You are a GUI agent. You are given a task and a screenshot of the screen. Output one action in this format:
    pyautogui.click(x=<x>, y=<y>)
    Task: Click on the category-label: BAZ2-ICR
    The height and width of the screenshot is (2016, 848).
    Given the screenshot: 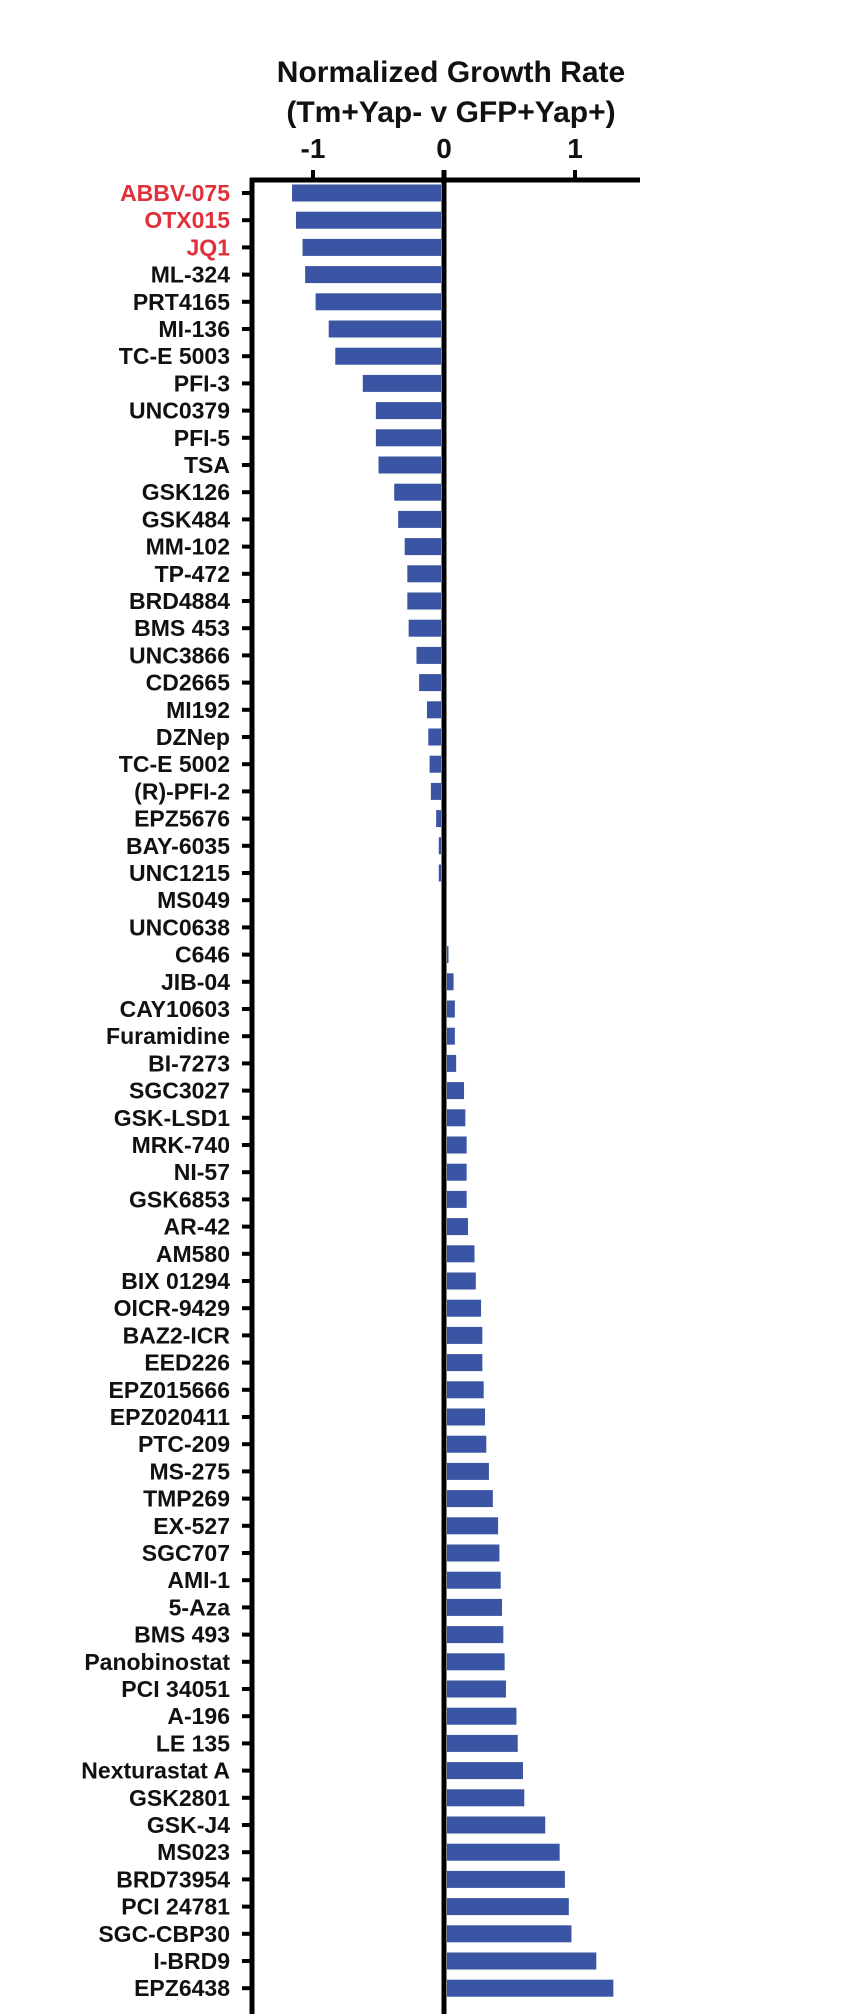 What is the action you would take?
    pyautogui.click(x=177, y=1335)
    